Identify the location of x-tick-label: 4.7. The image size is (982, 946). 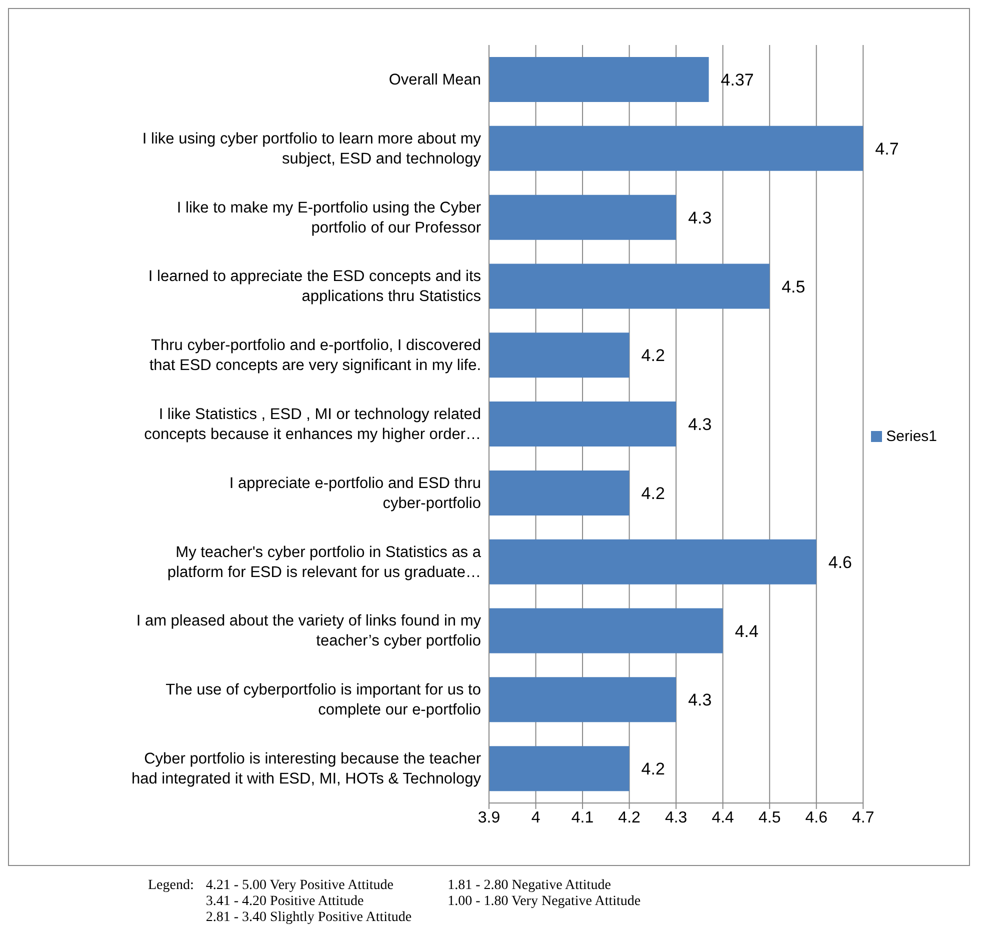
(863, 817).